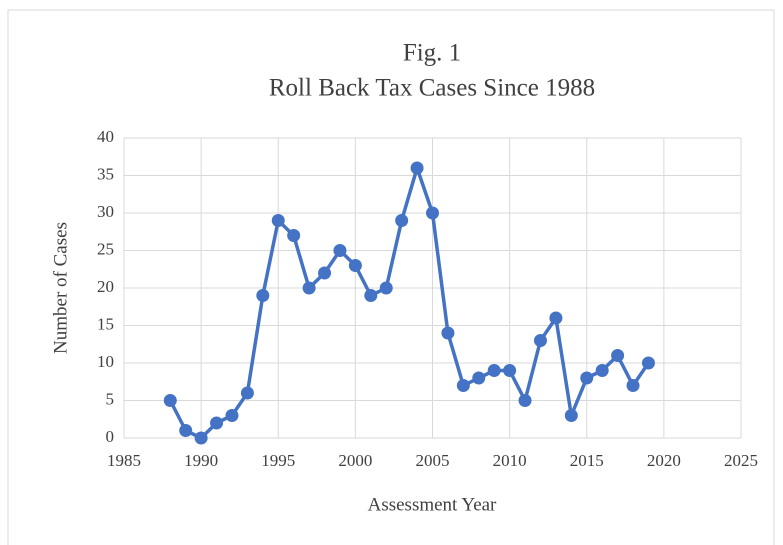 The image size is (783, 545). Describe the element at coordinates (110, 436) in the screenshot. I see `y-tick-label: 0` at that location.